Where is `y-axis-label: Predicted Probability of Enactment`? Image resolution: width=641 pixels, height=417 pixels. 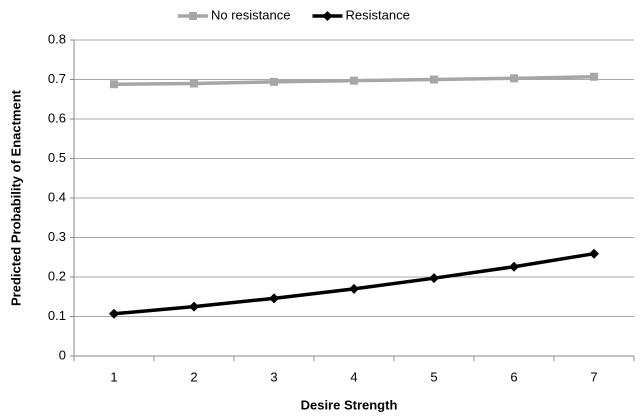 y-axis-label: Predicted Probability of Enactment is located at coordinates (15, 197).